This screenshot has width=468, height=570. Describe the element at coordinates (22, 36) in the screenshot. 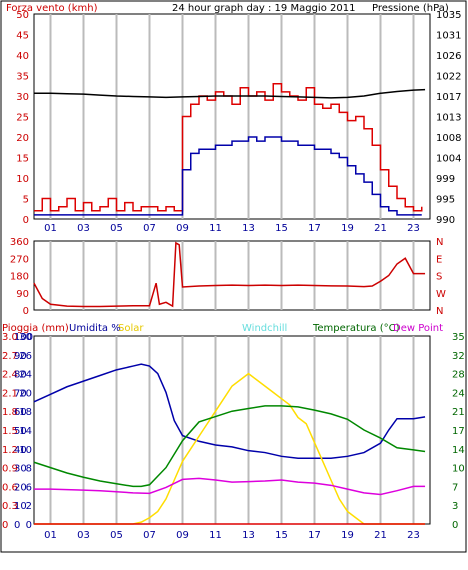

I see `wind-speed-tick-label: 45` at that location.